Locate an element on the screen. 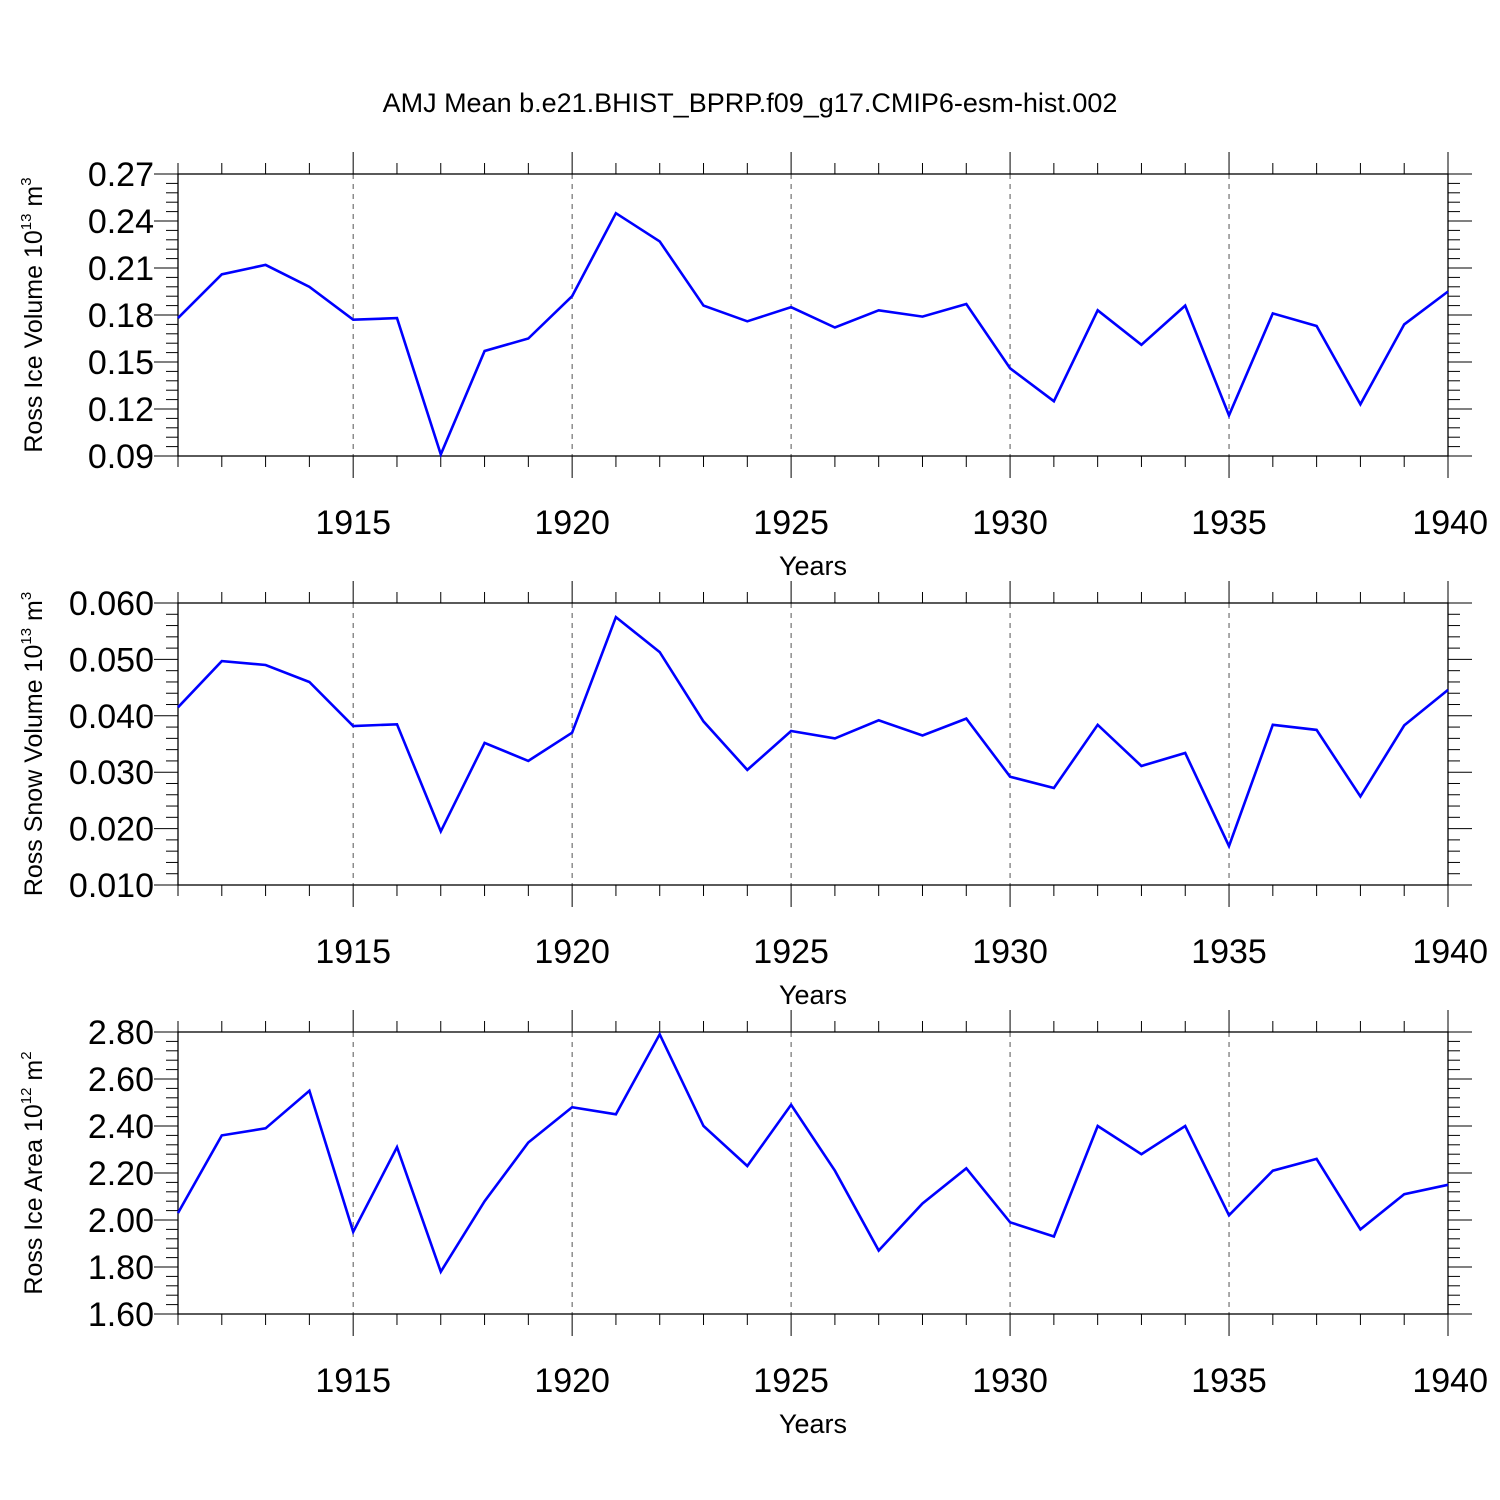 The width and height of the screenshot is (1500, 1500). y-tick-label: 0.040 is located at coordinates (111, 717).